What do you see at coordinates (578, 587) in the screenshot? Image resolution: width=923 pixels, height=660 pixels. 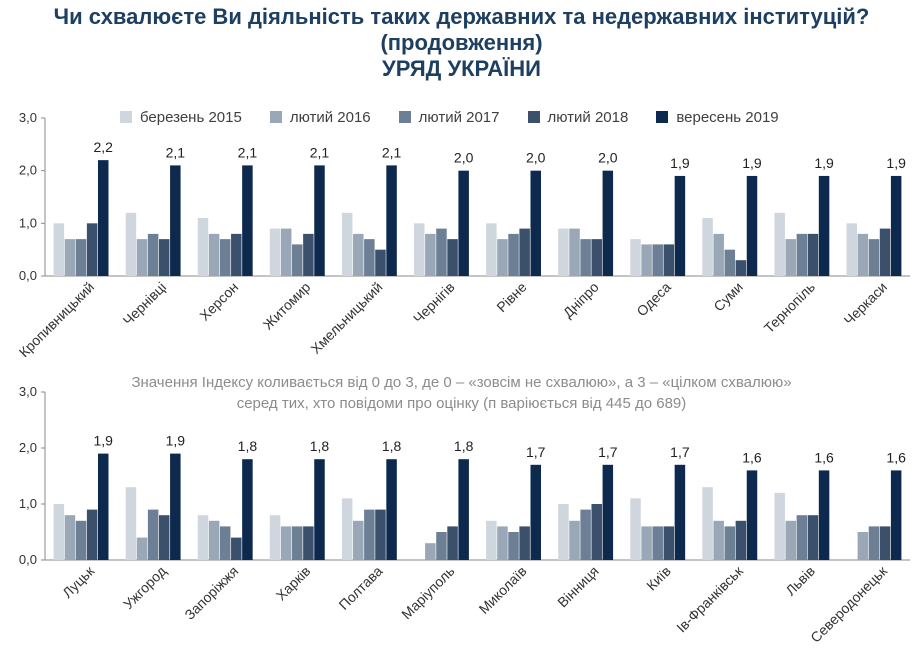 I see `category-label: Вінниця` at bounding box center [578, 587].